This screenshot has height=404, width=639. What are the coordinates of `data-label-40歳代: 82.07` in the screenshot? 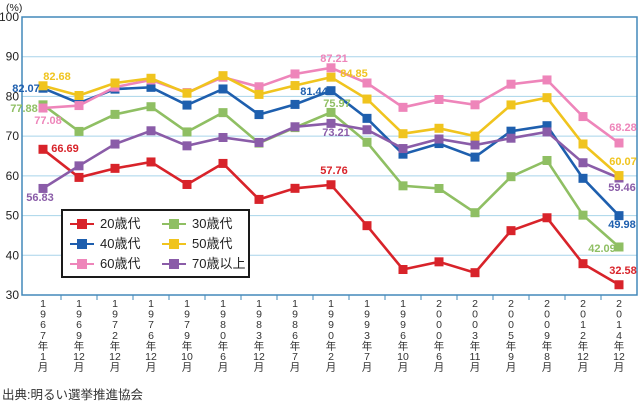 It's located at (26, 89).